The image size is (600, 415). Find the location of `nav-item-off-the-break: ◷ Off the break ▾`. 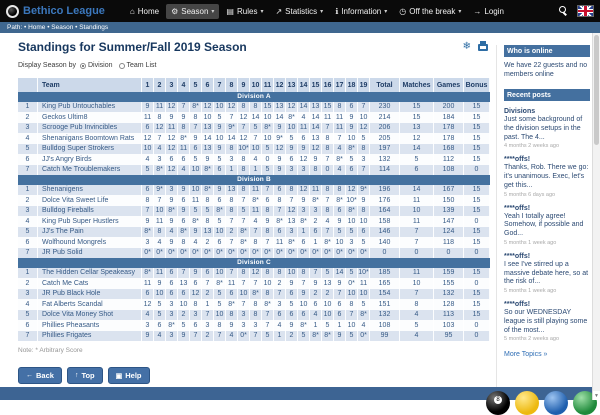

nav-item-off-the-break: ◷ Off the break ▾ is located at coordinates (430, 11).